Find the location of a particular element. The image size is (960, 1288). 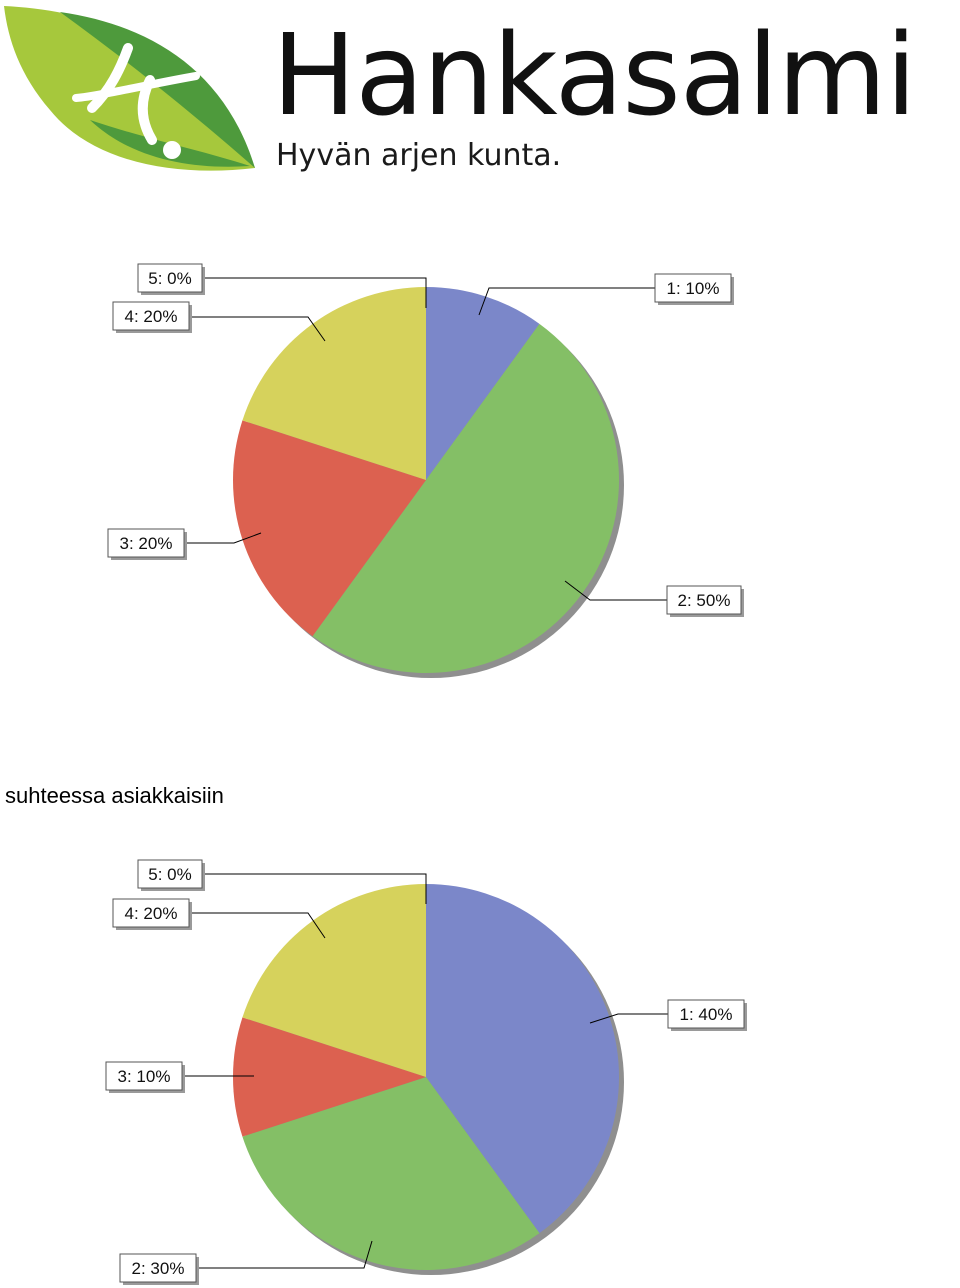

data-label-2: 2: 50% is located at coordinates (704, 600).